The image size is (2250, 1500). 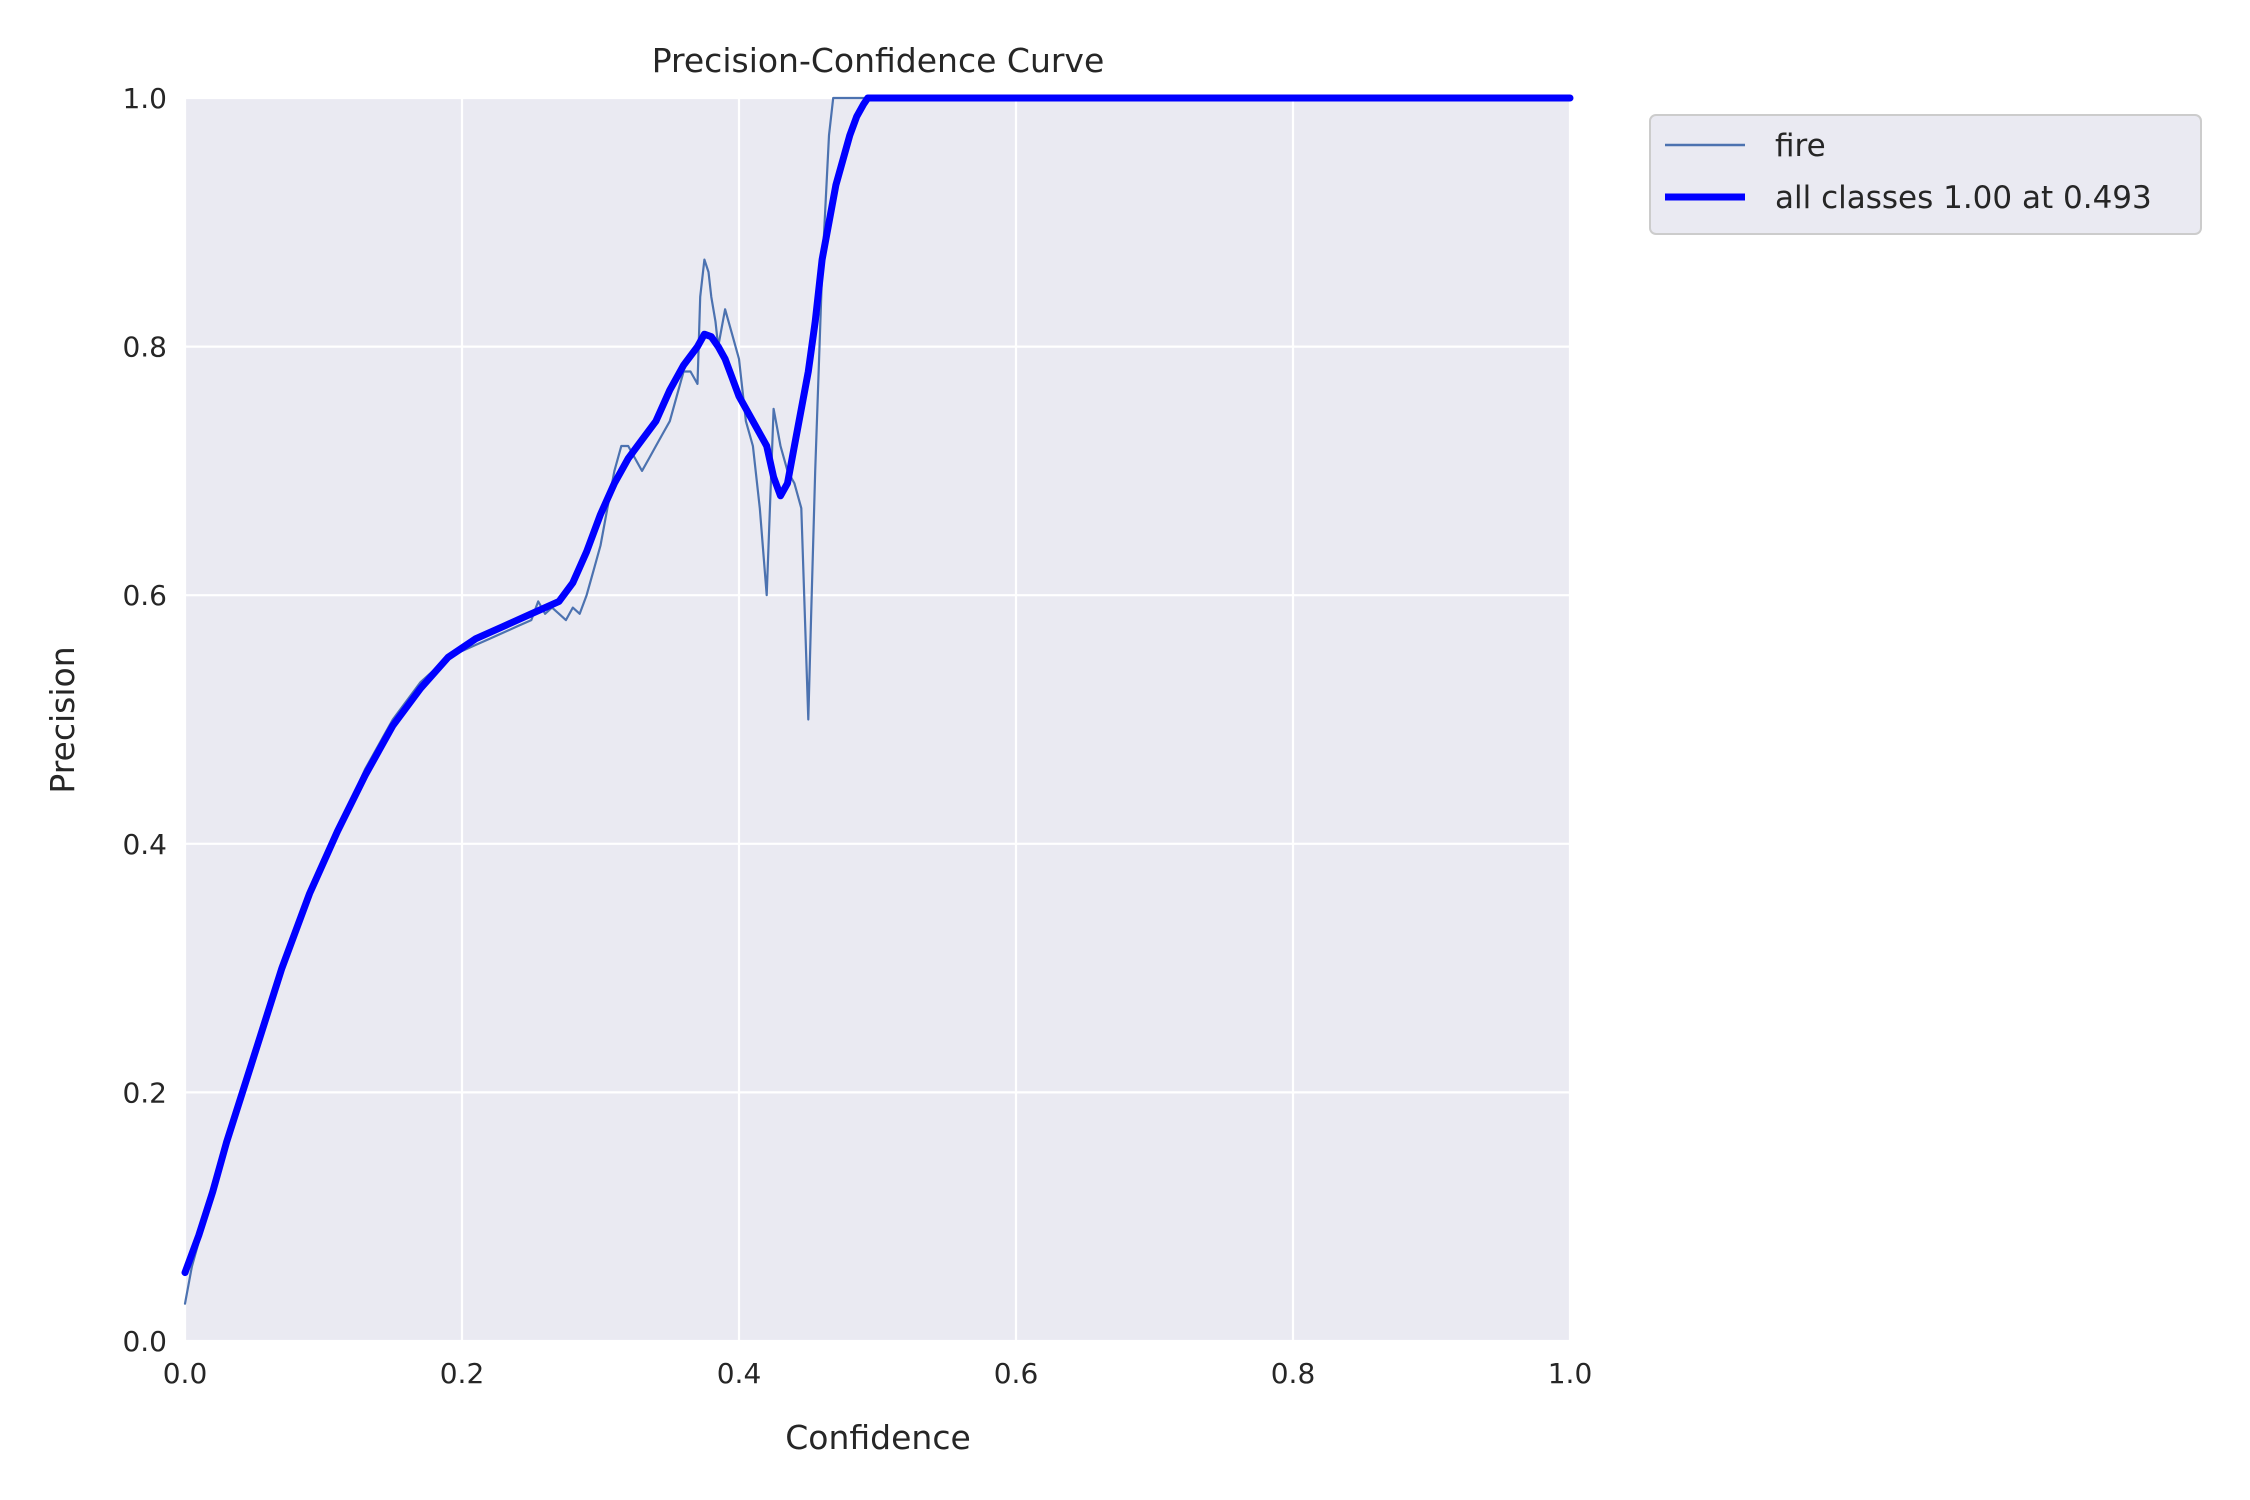 I want to click on y-tick-label: 0.0, so click(x=144, y=1341).